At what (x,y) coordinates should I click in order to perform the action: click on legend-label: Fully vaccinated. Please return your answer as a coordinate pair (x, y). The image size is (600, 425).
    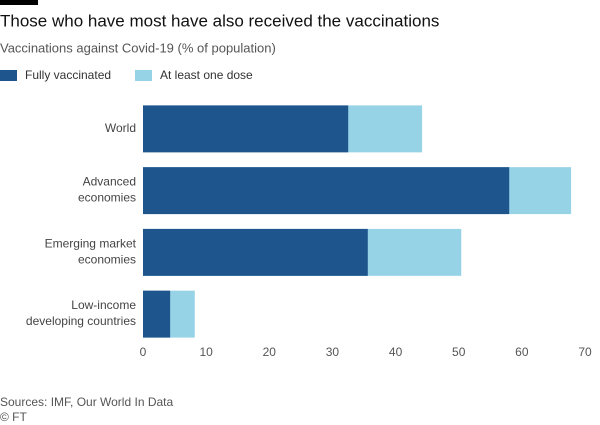
    Looking at the image, I should click on (68, 75).